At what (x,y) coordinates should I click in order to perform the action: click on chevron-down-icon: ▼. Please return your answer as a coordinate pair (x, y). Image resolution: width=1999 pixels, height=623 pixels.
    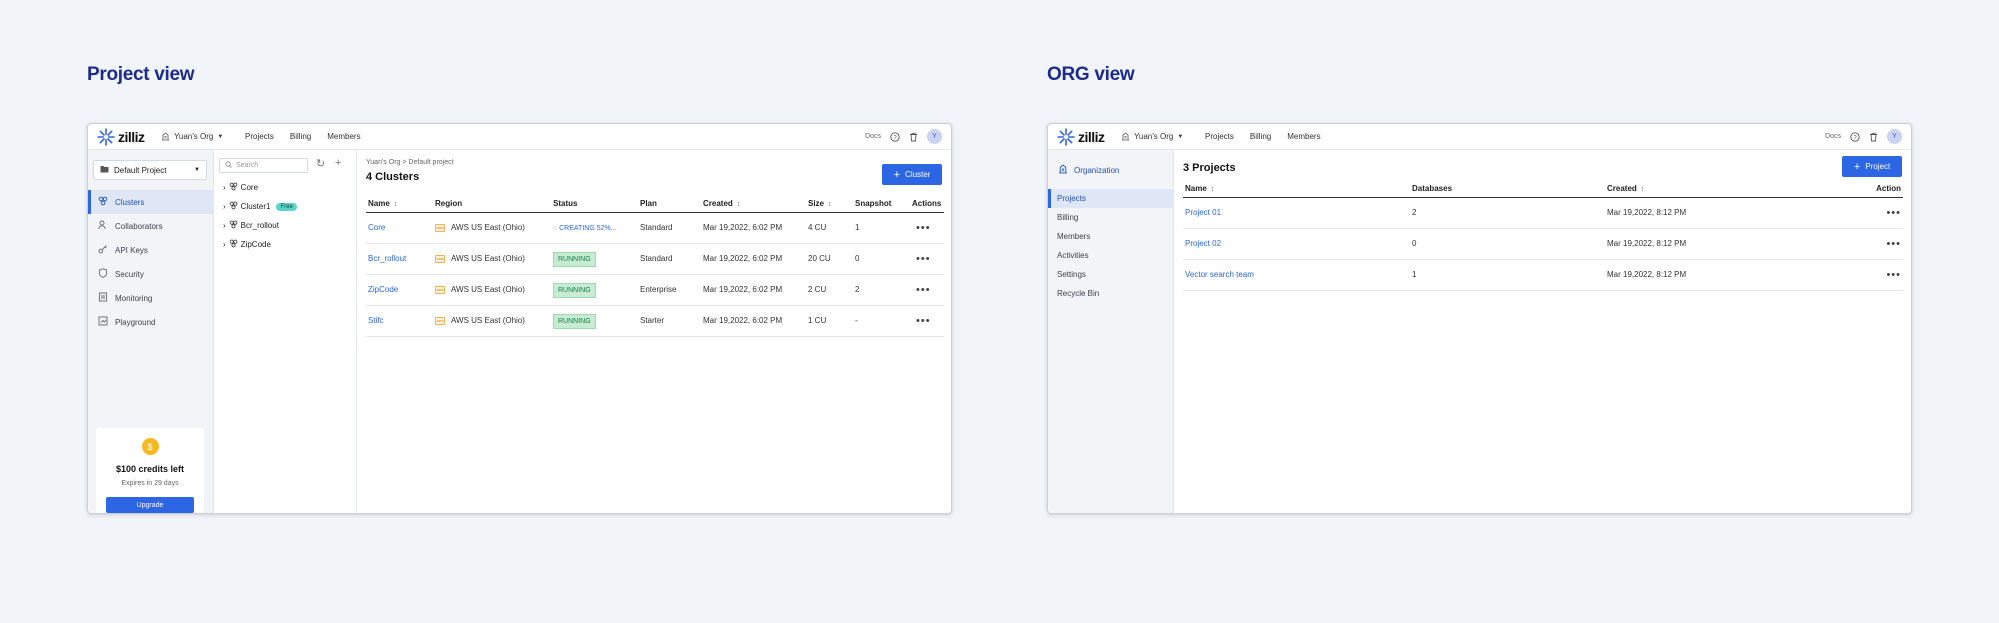
    Looking at the image, I should click on (220, 136).